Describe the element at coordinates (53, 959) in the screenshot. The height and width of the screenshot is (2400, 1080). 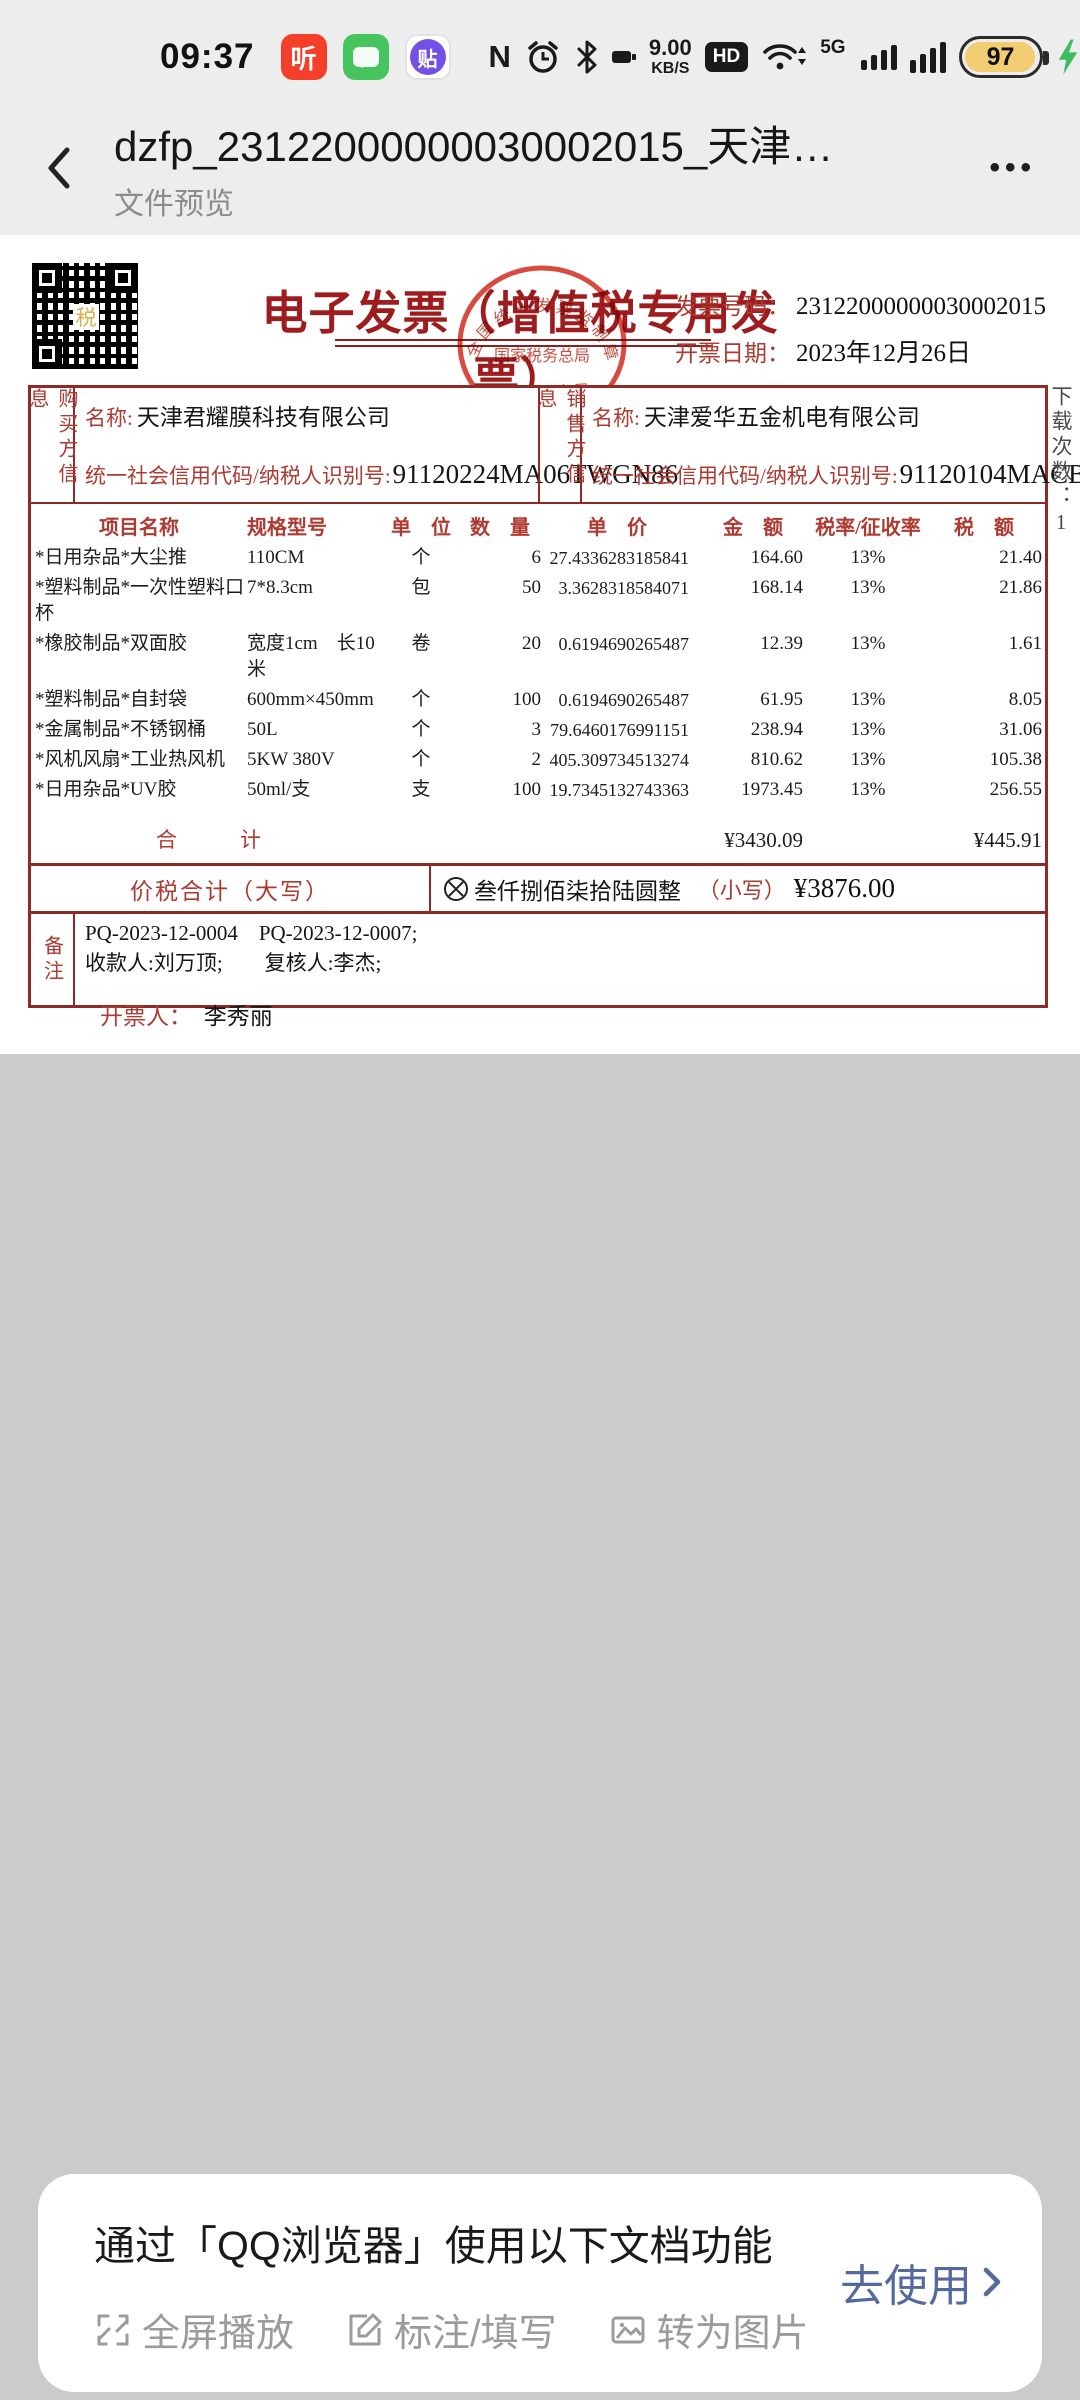
I see `remarks-label: 备注` at that location.